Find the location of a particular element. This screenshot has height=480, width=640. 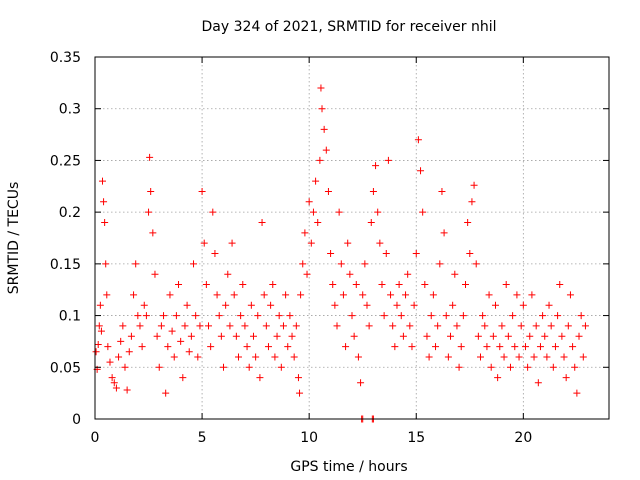

x-tick-label: 10 is located at coordinates (309, 438).